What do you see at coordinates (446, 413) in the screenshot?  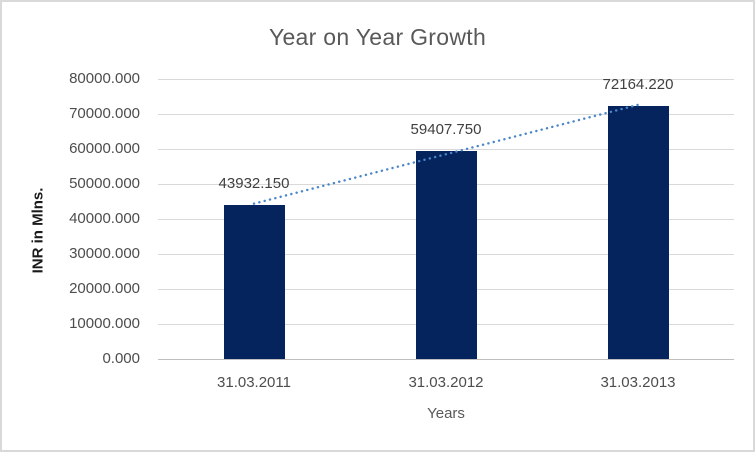 I see `x-axis-title: Years` at bounding box center [446, 413].